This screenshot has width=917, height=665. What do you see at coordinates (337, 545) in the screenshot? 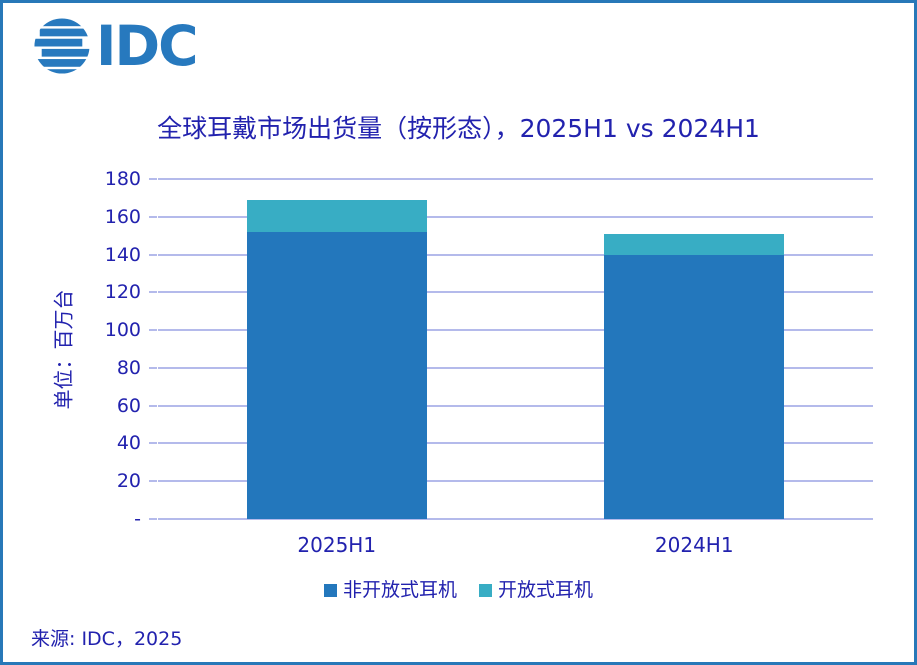
I see `x-tick-label: 2025H1` at bounding box center [337, 545].